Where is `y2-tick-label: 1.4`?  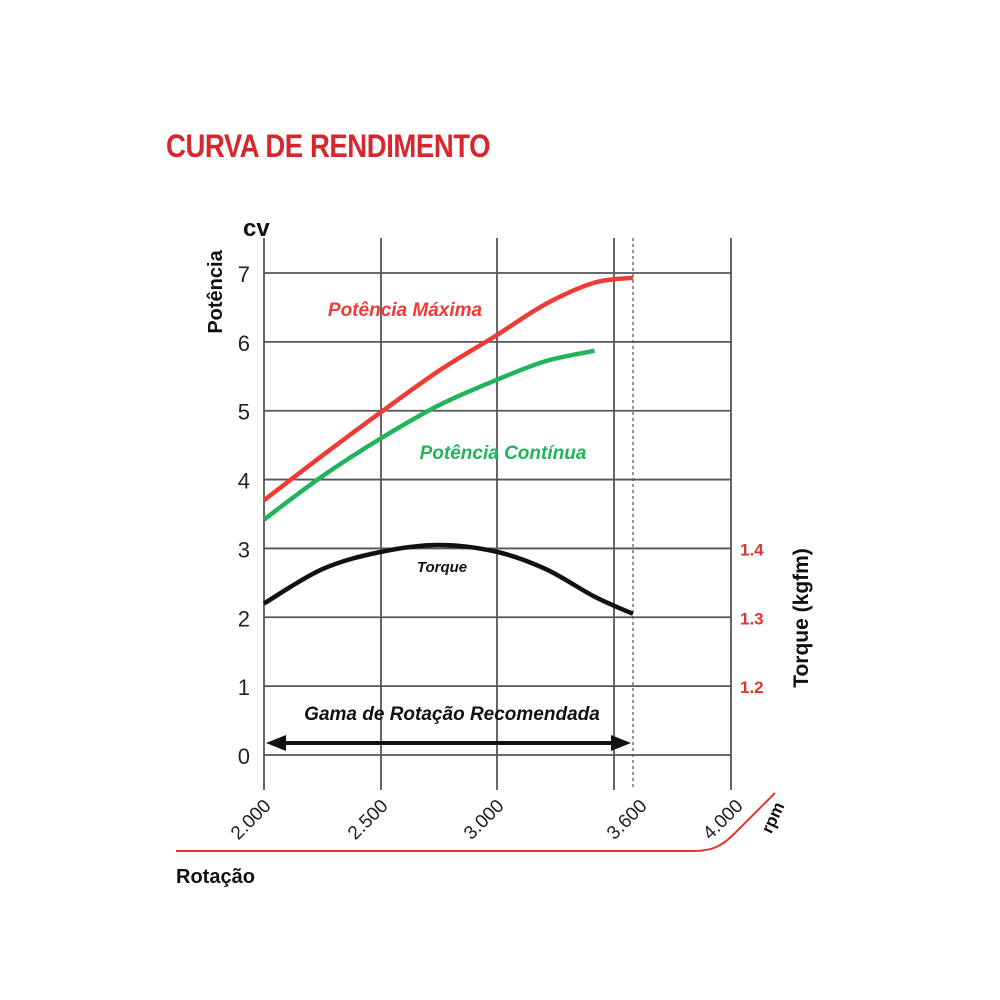
y2-tick-label: 1.4 is located at coordinates (752, 549).